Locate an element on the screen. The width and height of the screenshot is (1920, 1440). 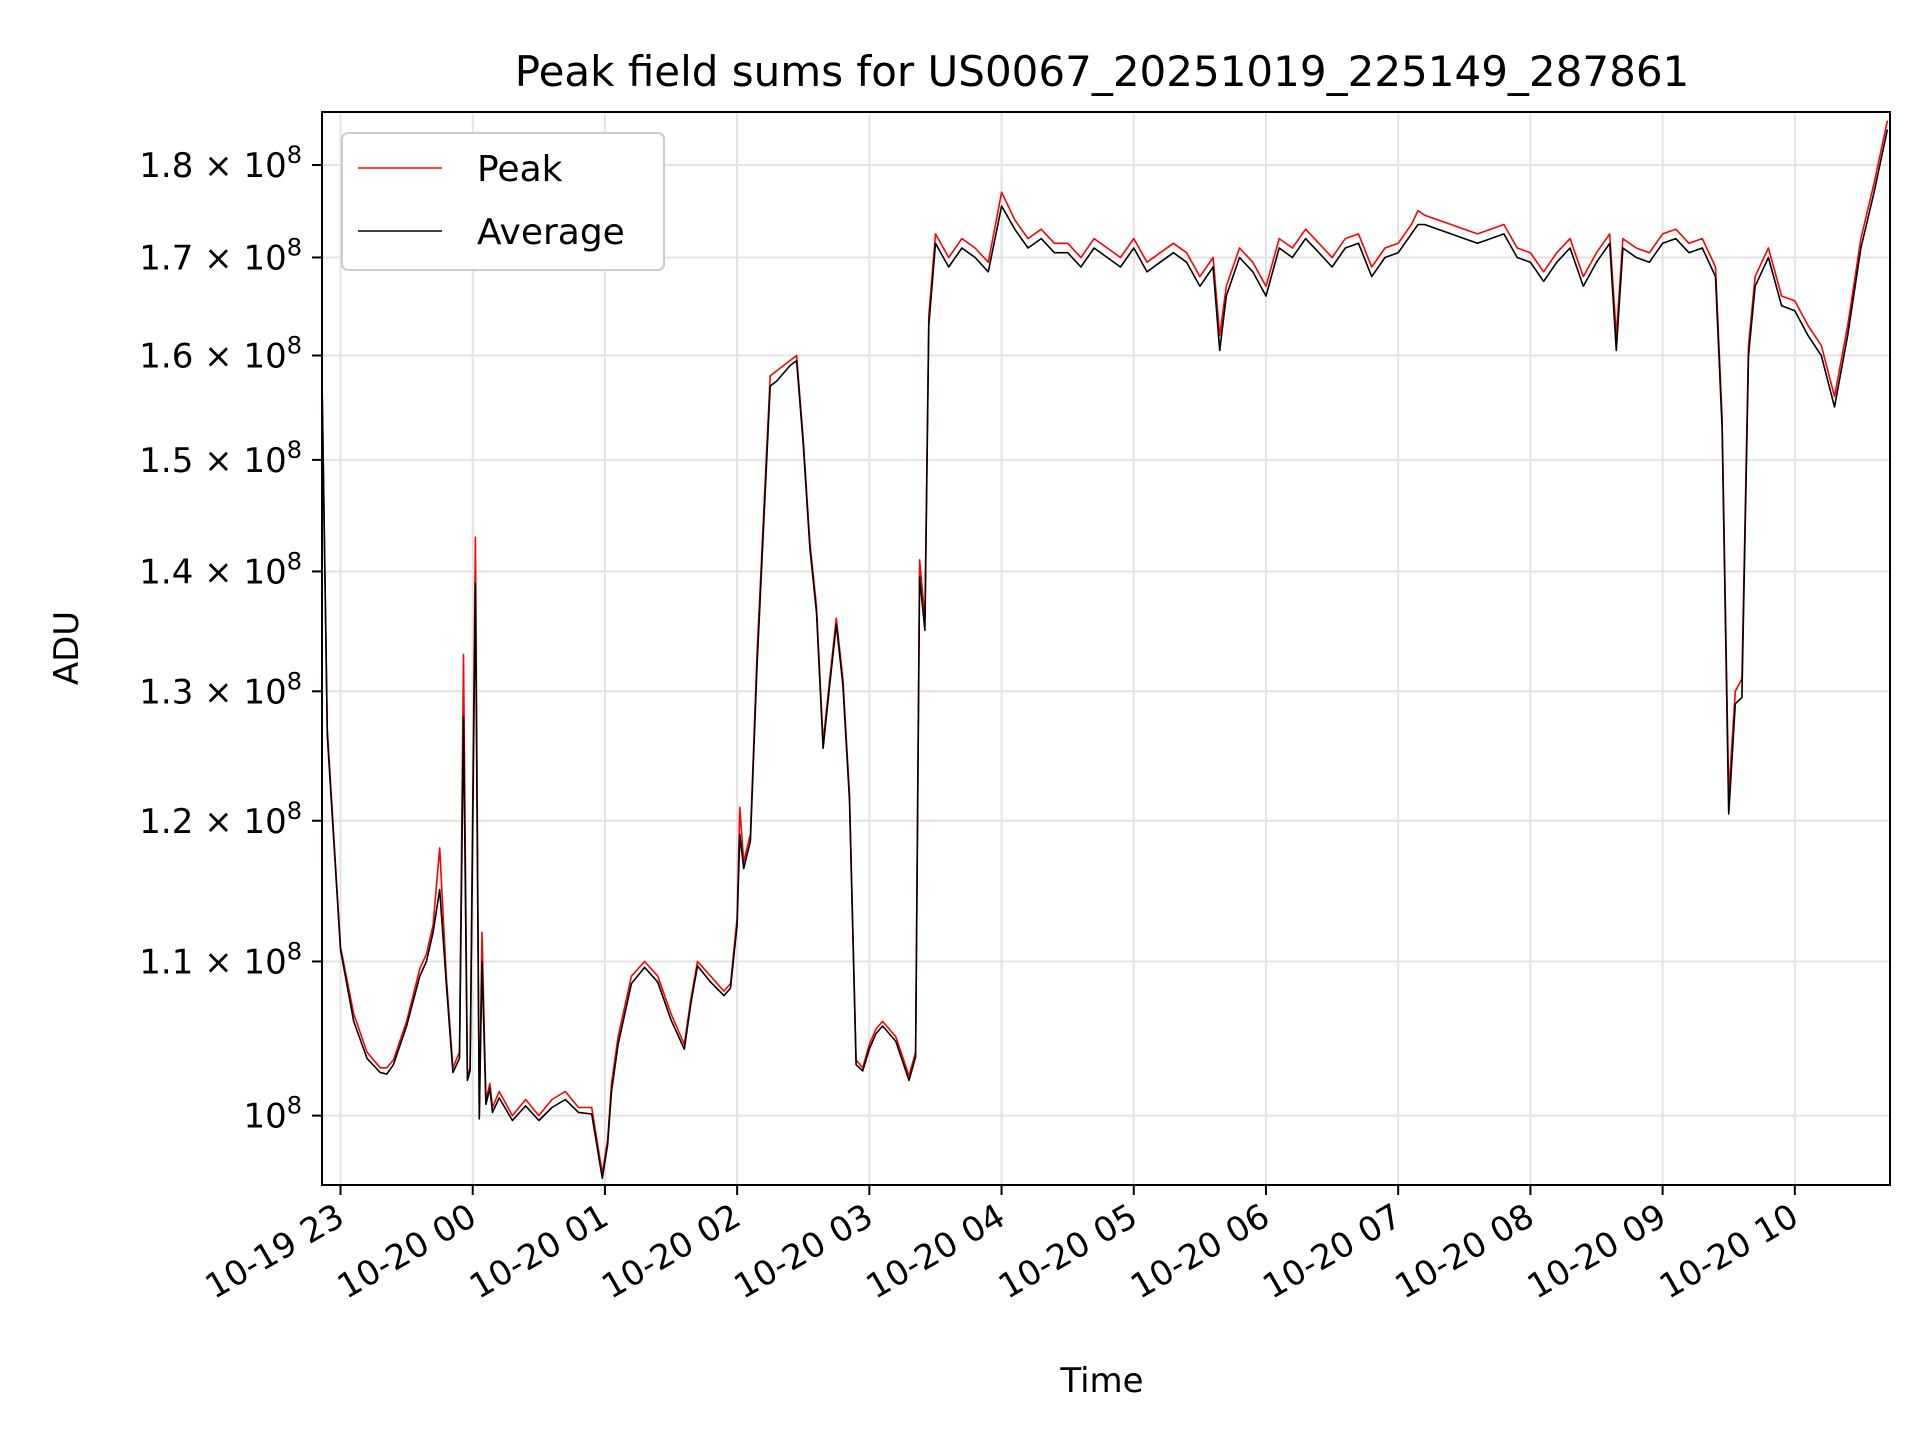
legend-label-peak: Peak is located at coordinates (520, 169).